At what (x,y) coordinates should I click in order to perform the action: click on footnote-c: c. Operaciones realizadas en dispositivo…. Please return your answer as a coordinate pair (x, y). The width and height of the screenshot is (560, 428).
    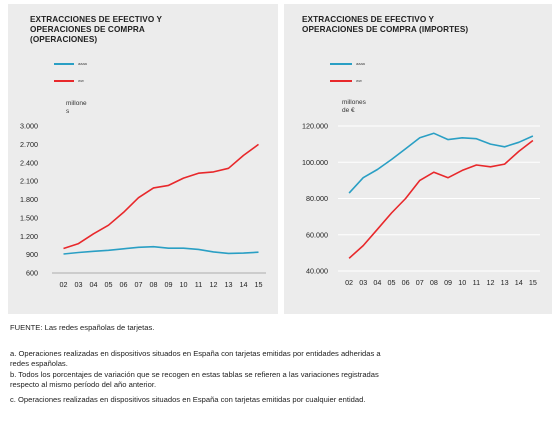
    Looking at the image, I should click on (188, 399).